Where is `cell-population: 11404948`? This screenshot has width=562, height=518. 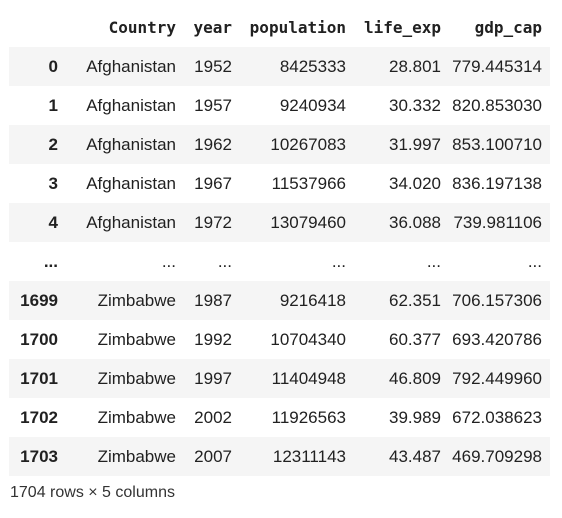
cell-population: 11404948 is located at coordinates (308, 378).